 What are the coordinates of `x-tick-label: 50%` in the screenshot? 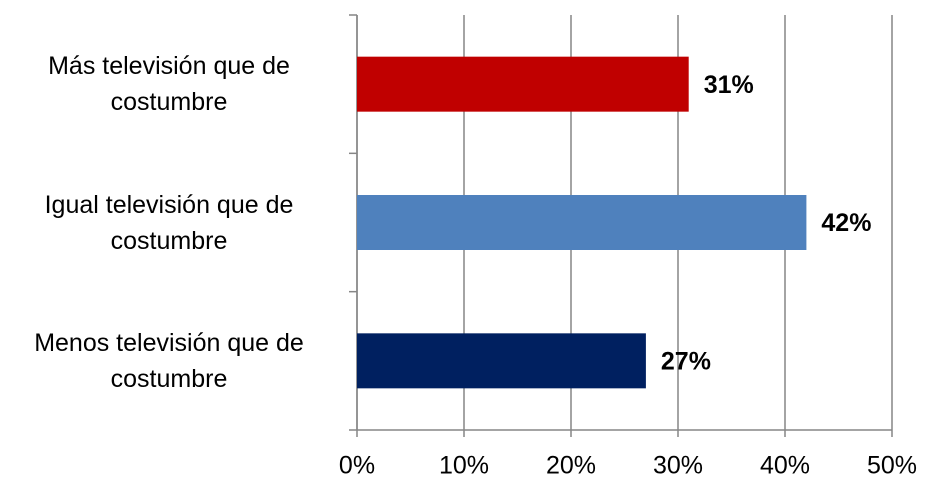 It's located at (892, 465).